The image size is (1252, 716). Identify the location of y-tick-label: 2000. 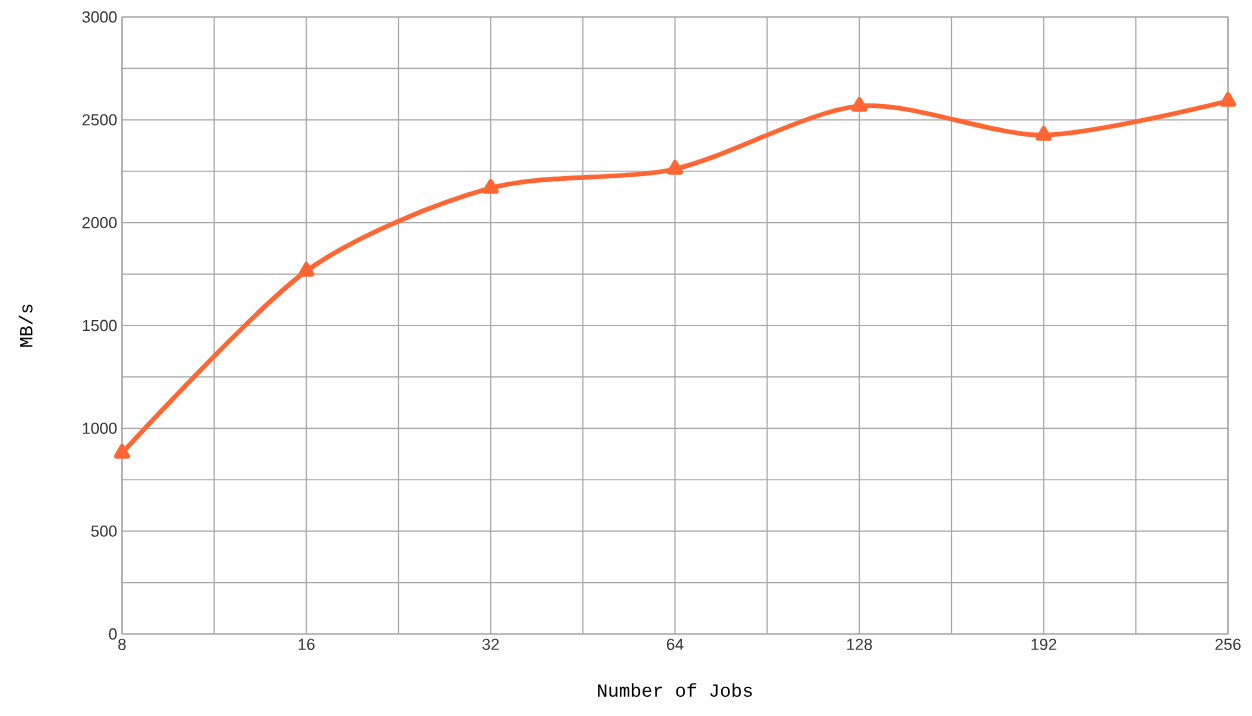
(99, 222).